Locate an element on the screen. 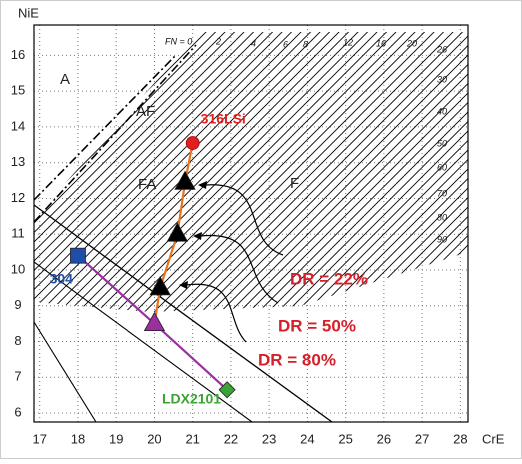  y-tick-label: 13 is located at coordinates (18, 161).